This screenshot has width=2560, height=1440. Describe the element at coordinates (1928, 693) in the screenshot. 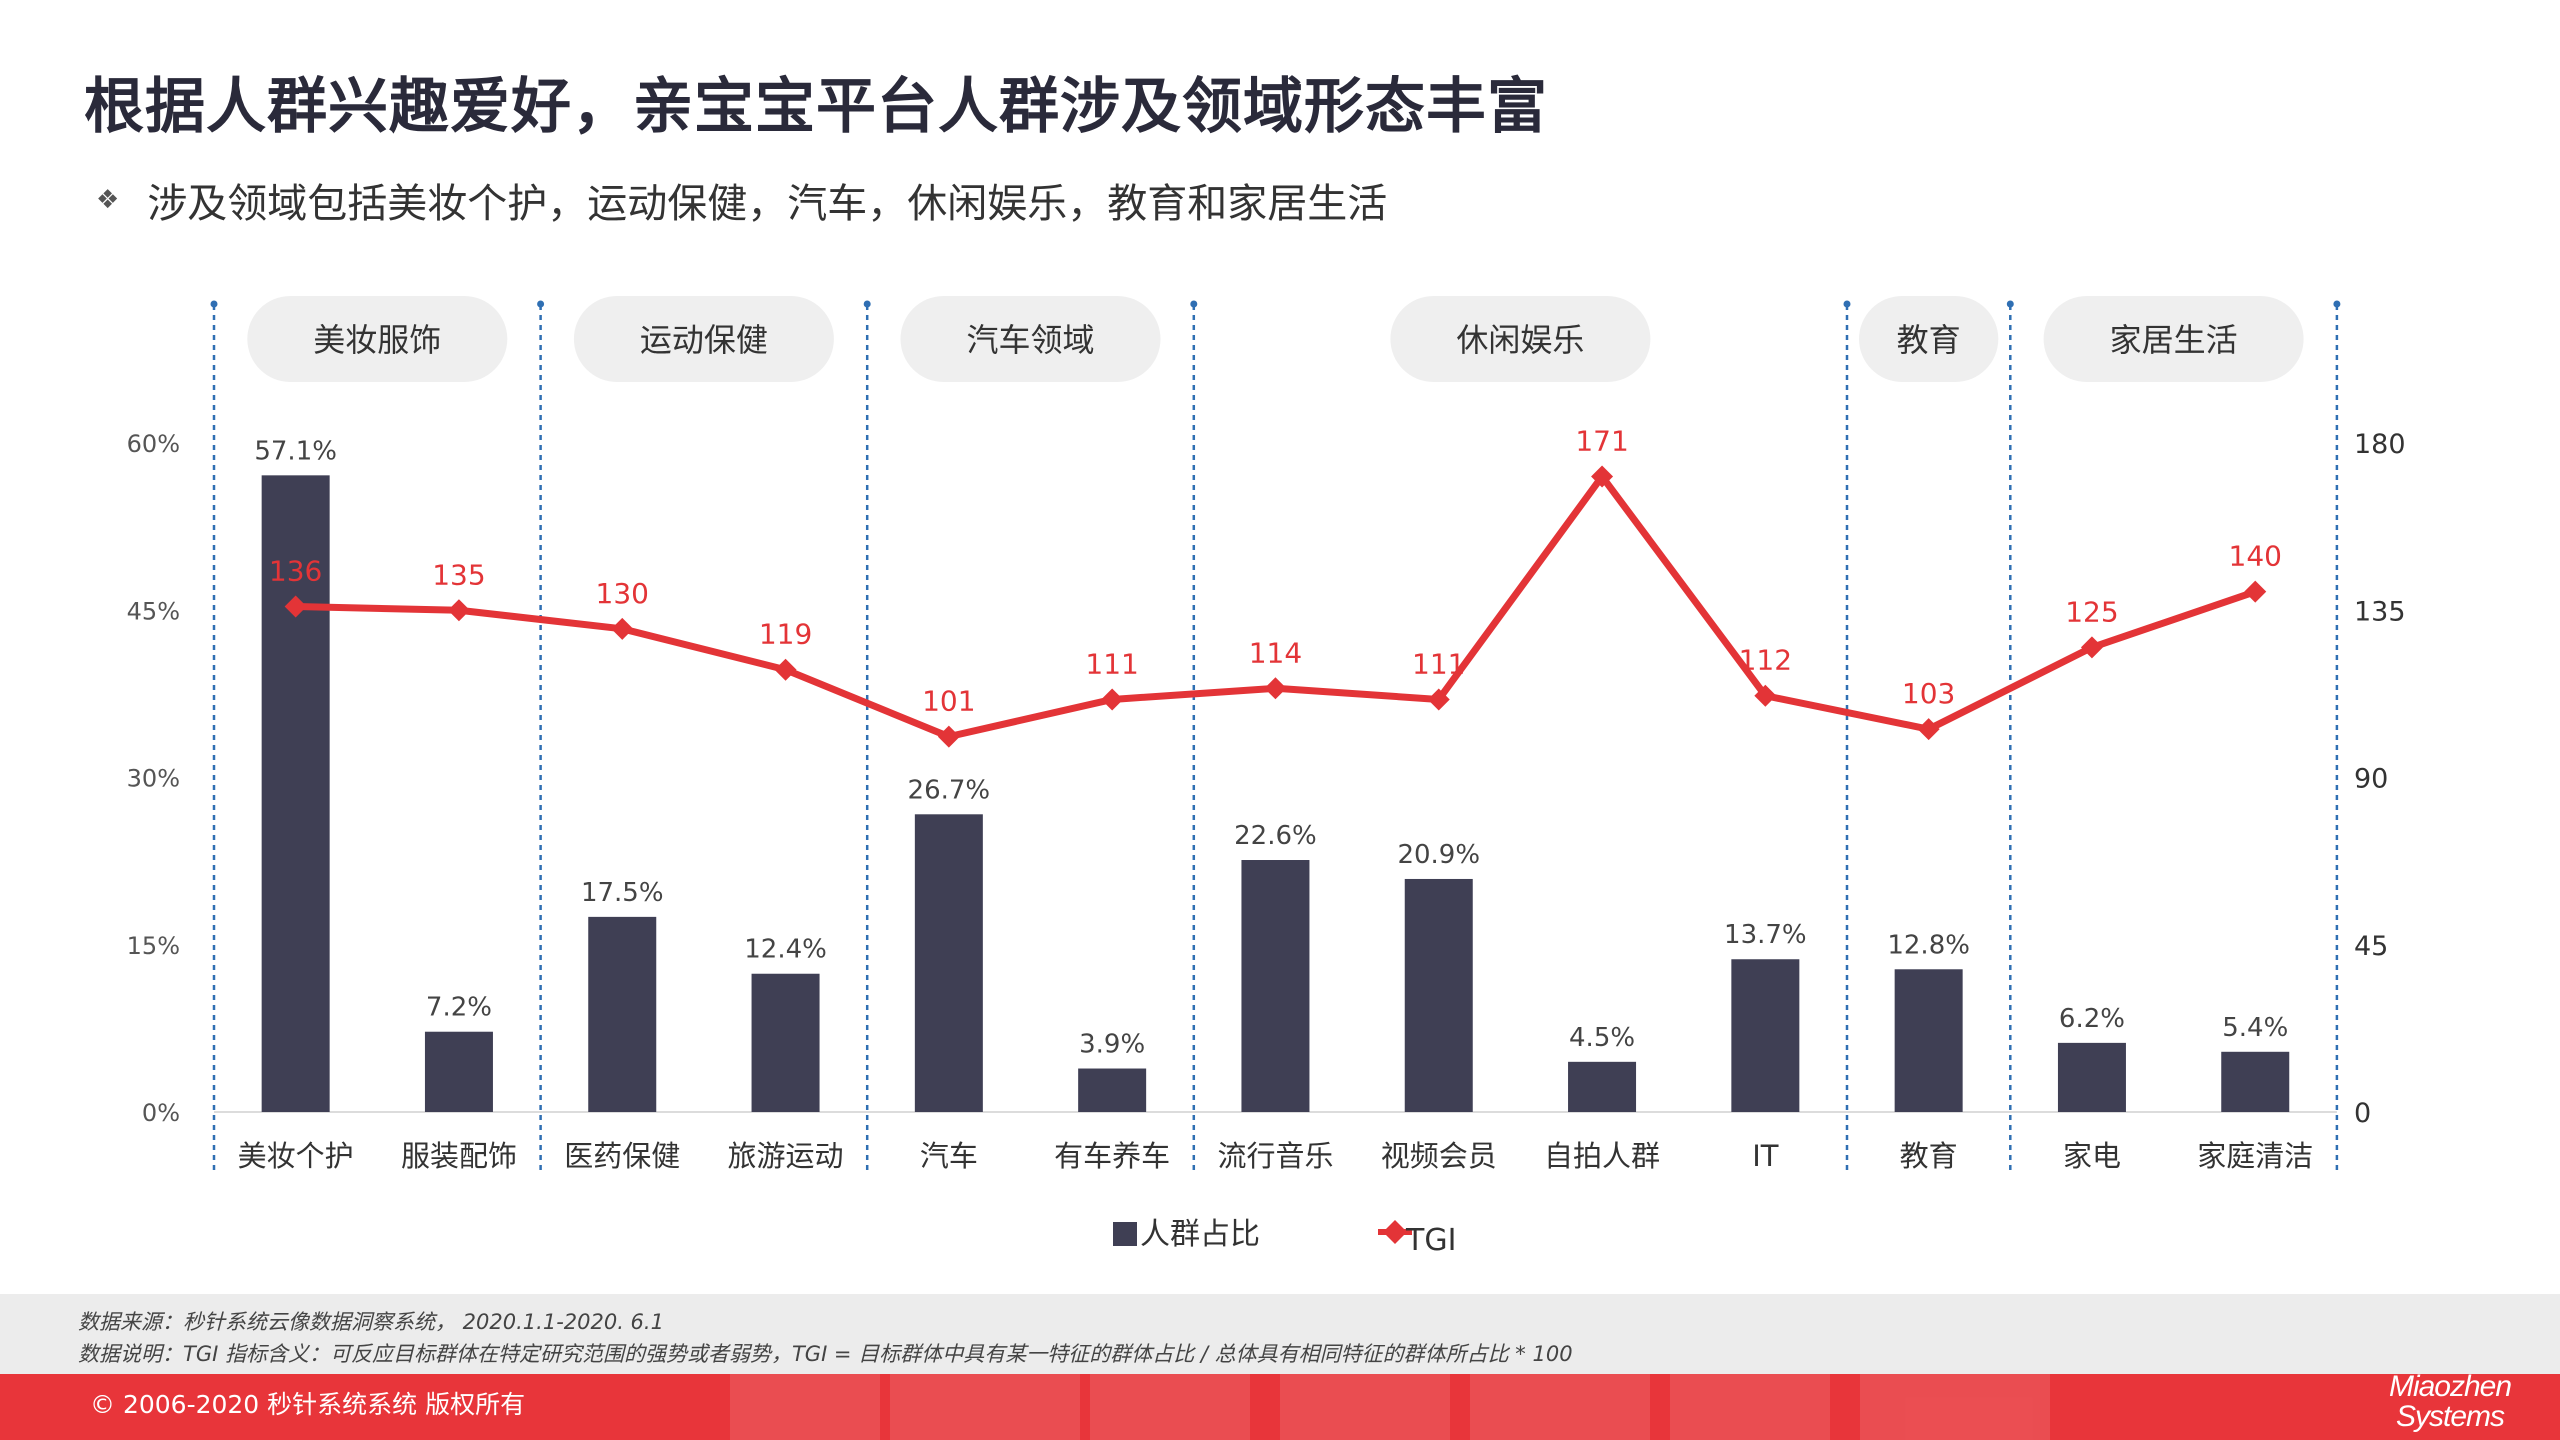

I see `tgi-value-label: 103` at that location.